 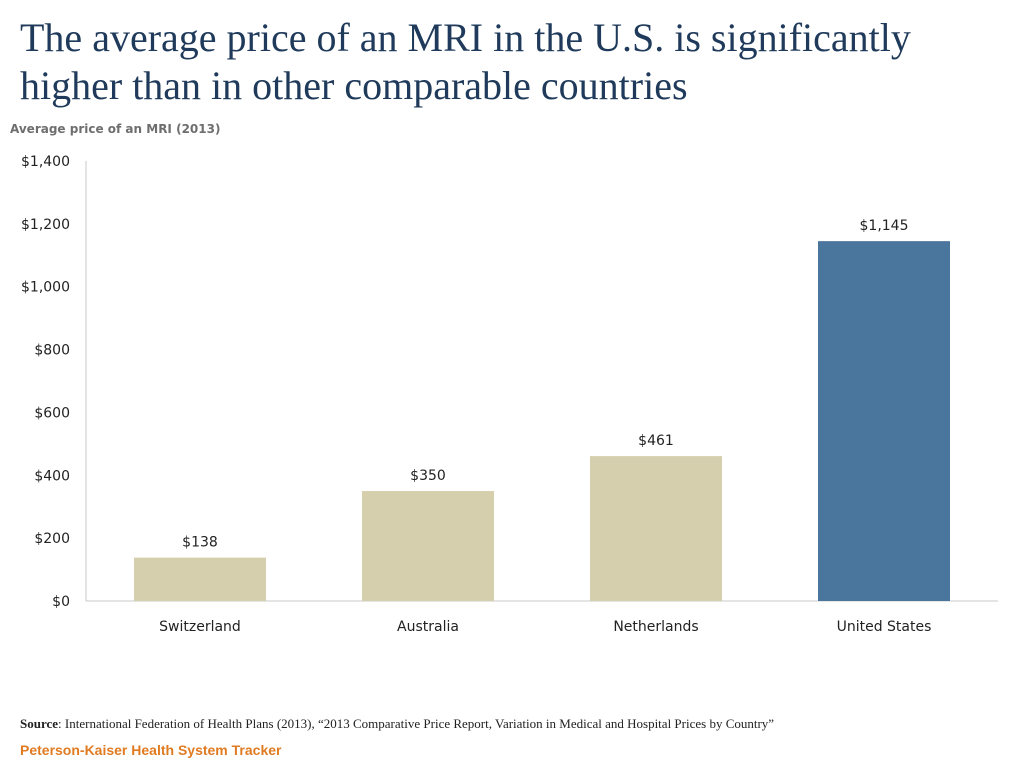 What do you see at coordinates (428, 476) in the screenshot?
I see `data-label: $350` at bounding box center [428, 476].